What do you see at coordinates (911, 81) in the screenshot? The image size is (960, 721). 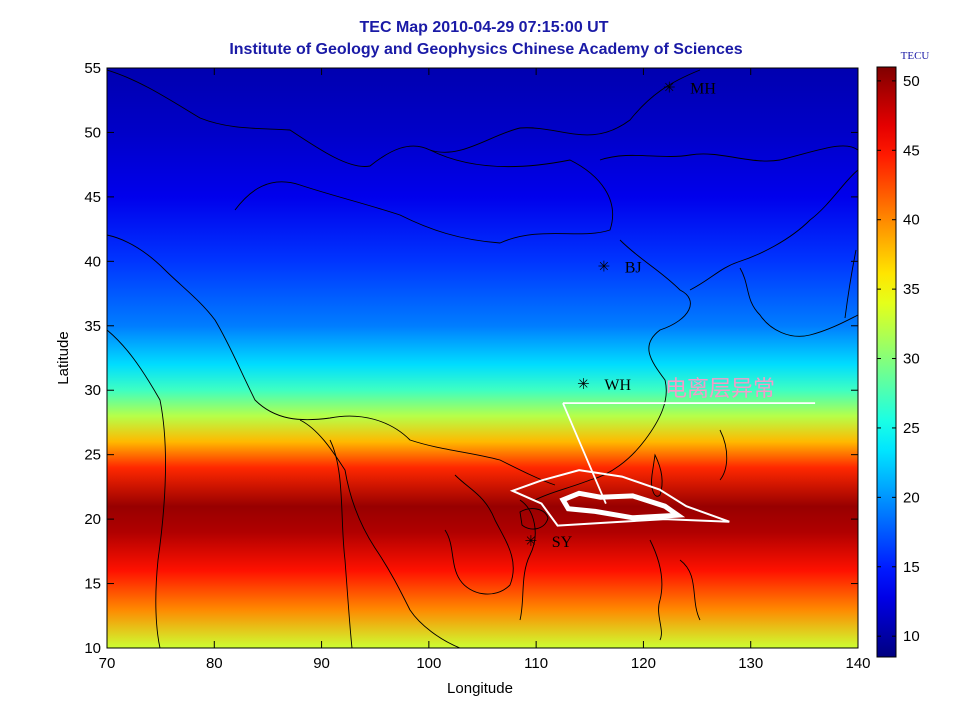 I see `colorbar-tick-label: 50` at bounding box center [911, 81].